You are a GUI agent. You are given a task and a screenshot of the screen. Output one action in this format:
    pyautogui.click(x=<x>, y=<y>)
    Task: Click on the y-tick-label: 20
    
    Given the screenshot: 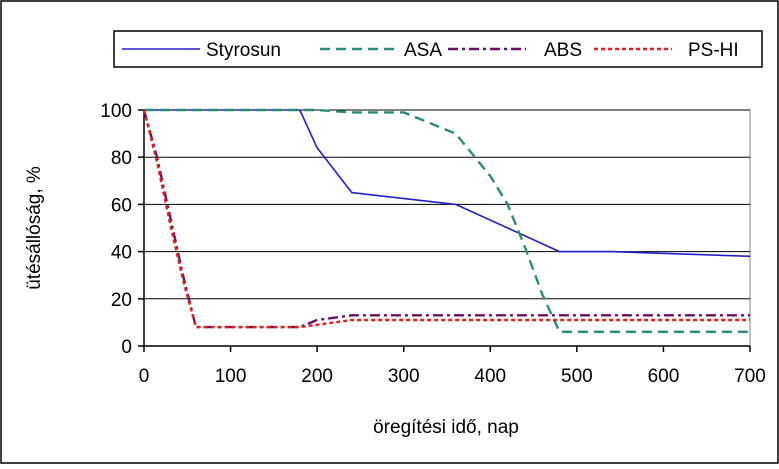 What is the action you would take?
    pyautogui.click(x=121, y=300)
    